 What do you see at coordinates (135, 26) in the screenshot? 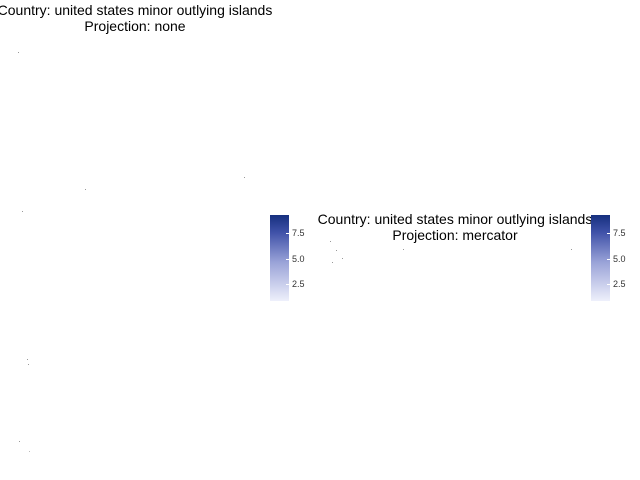
I see `map-title-none-line2: Projection: none` at bounding box center [135, 26].